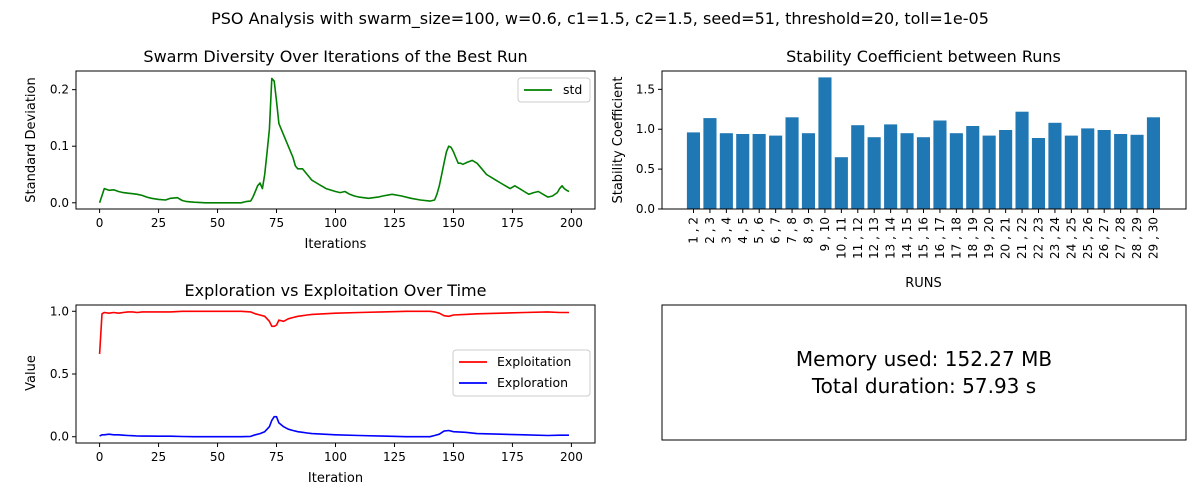  Describe the element at coordinates (726, 230) in the screenshot. I see `stability-x-tick-label: 3 , 4` at that location.